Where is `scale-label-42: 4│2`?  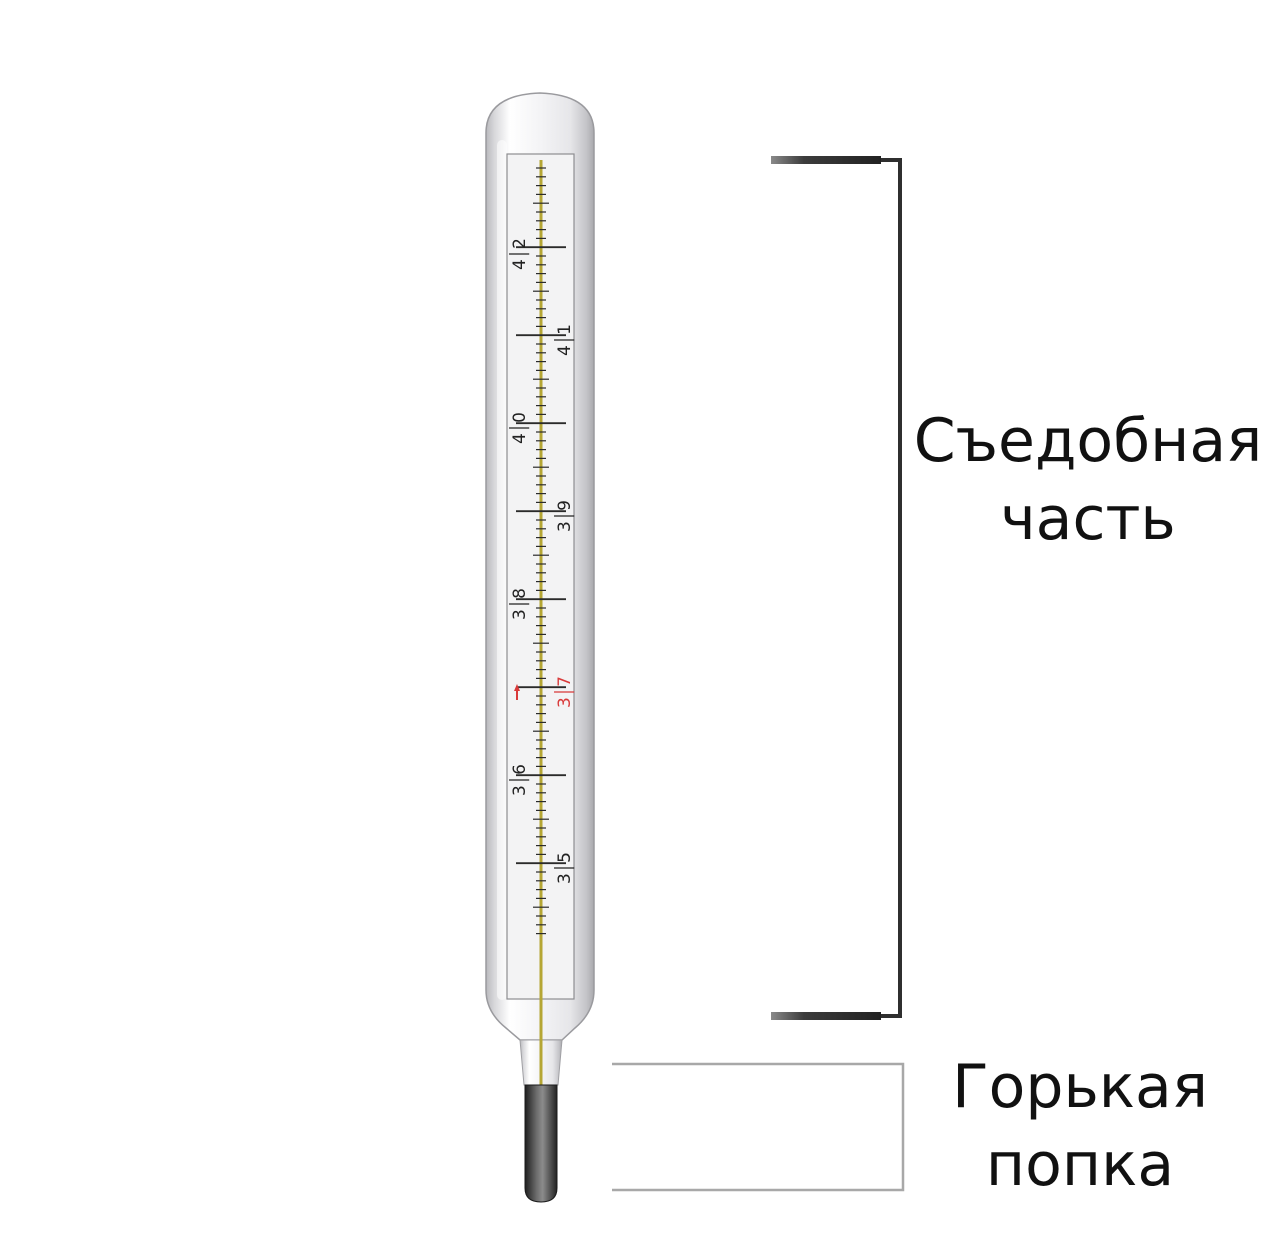
scale-label-42: 4│2 is located at coordinates (519, 254).